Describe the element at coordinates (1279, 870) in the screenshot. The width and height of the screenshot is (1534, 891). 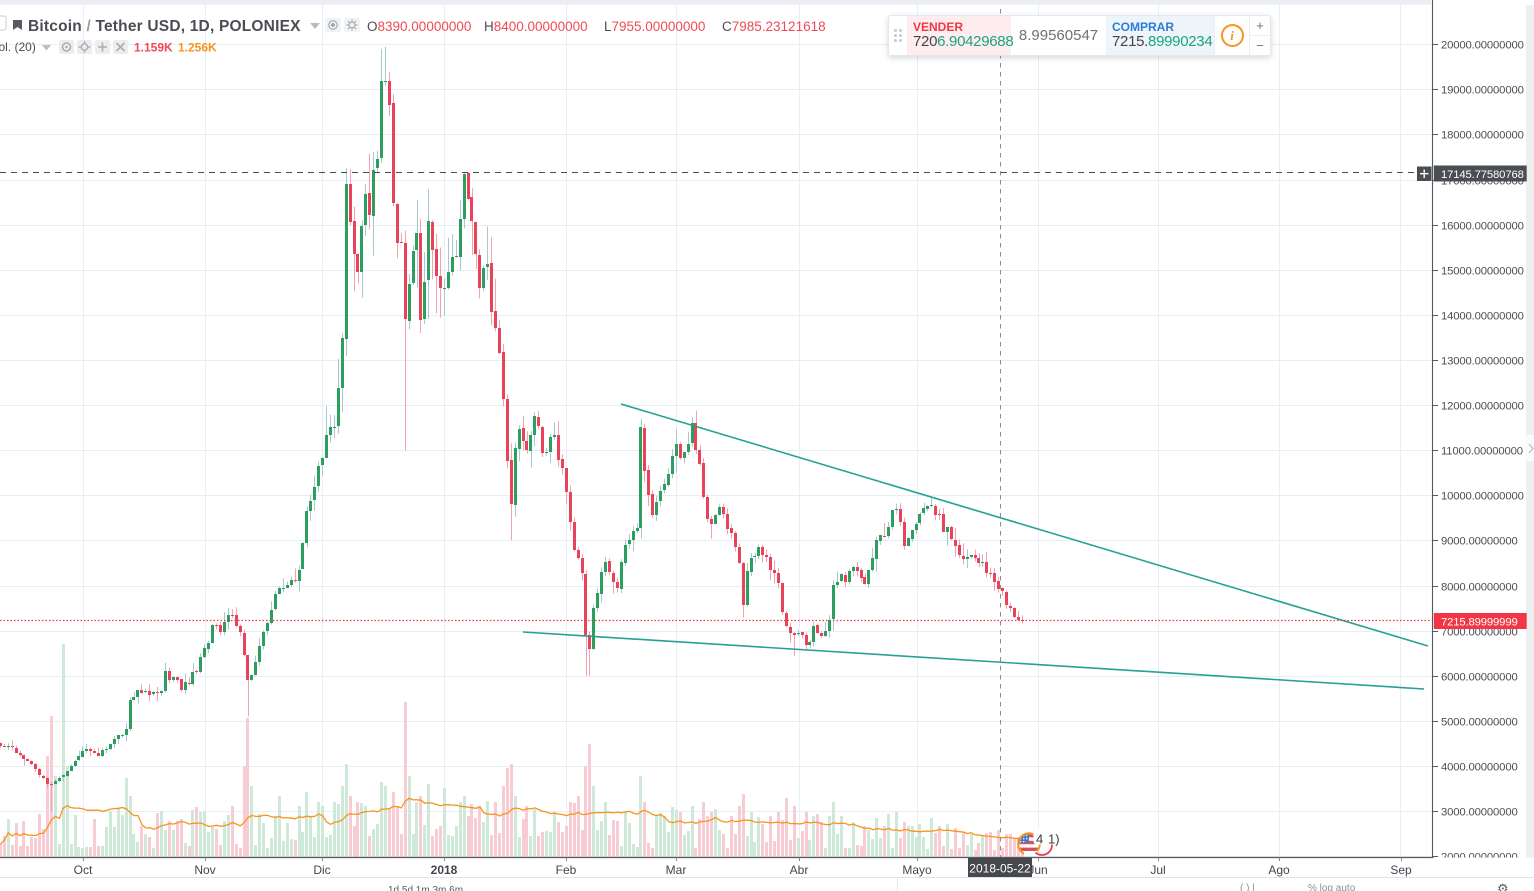
I see `svg-text: Ago` at that location.